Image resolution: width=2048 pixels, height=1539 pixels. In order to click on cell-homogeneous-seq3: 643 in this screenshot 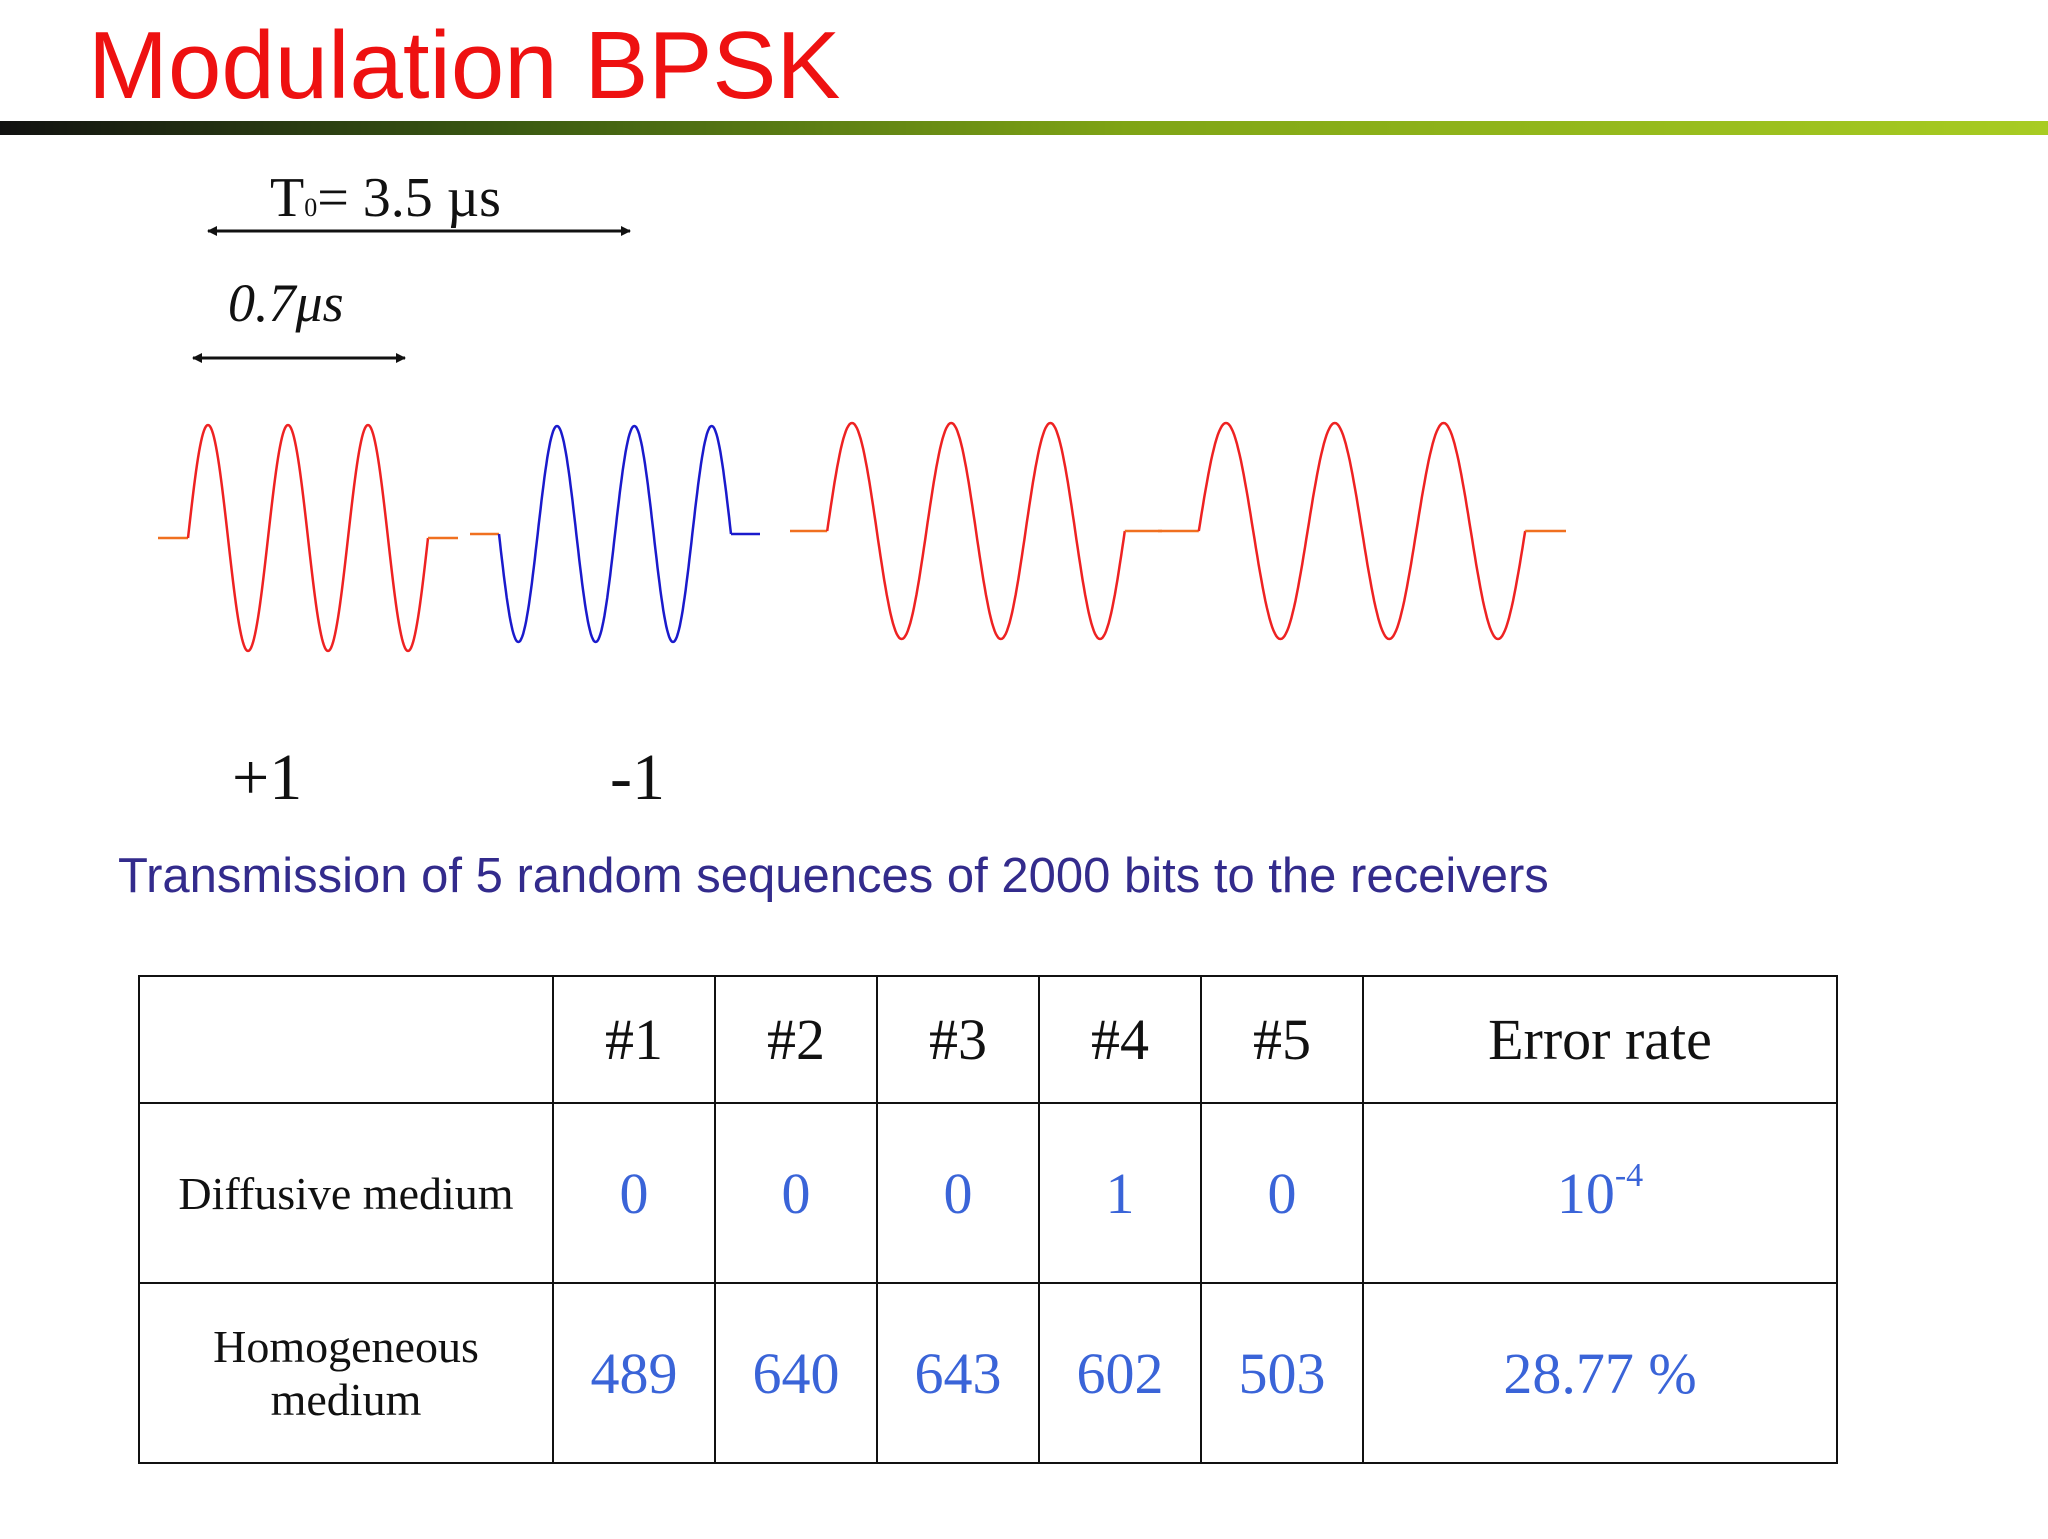, I will do `click(958, 1373)`.